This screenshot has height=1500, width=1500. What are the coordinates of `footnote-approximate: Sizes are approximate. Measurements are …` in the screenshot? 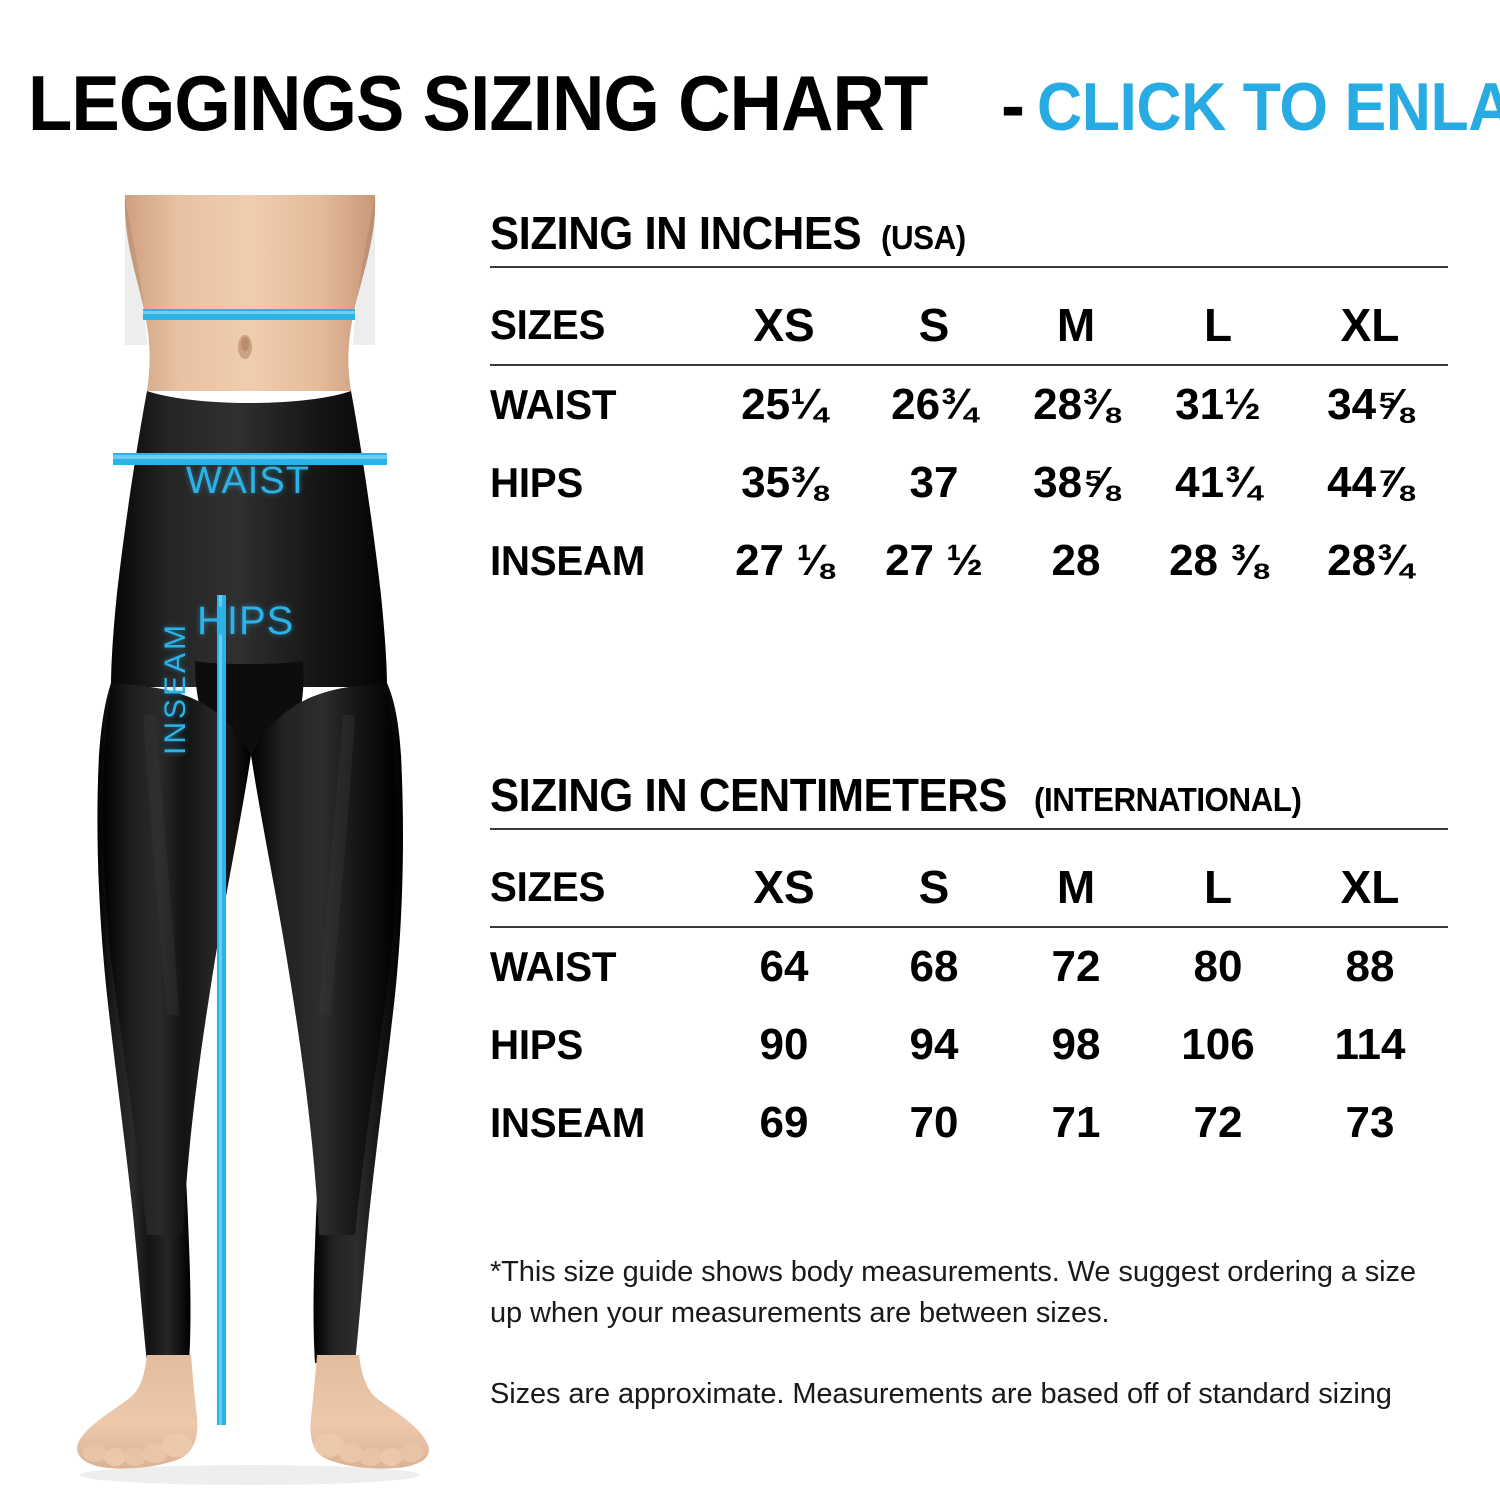 It's located at (941, 1394).